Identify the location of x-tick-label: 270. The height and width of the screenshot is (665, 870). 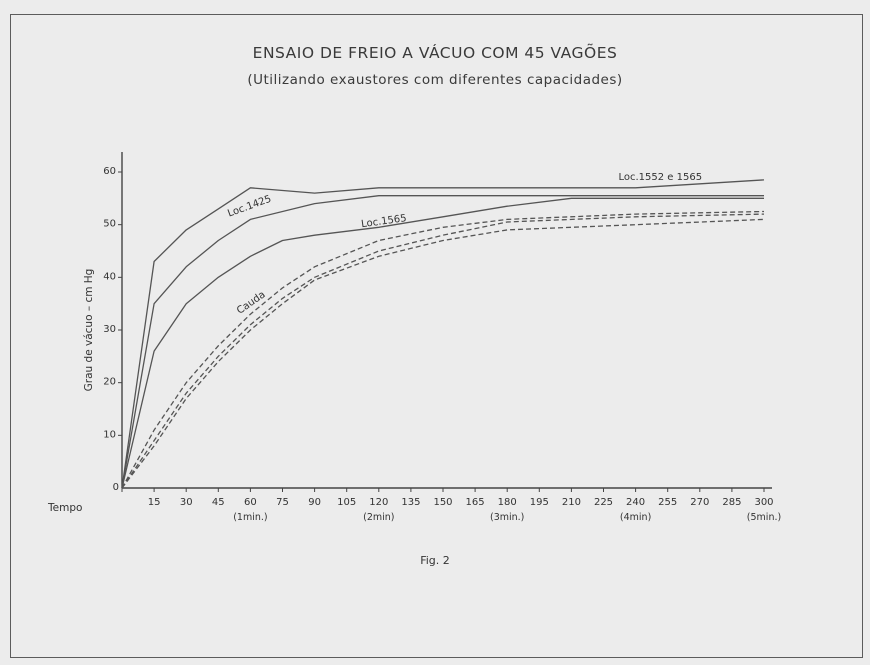
(699, 502).